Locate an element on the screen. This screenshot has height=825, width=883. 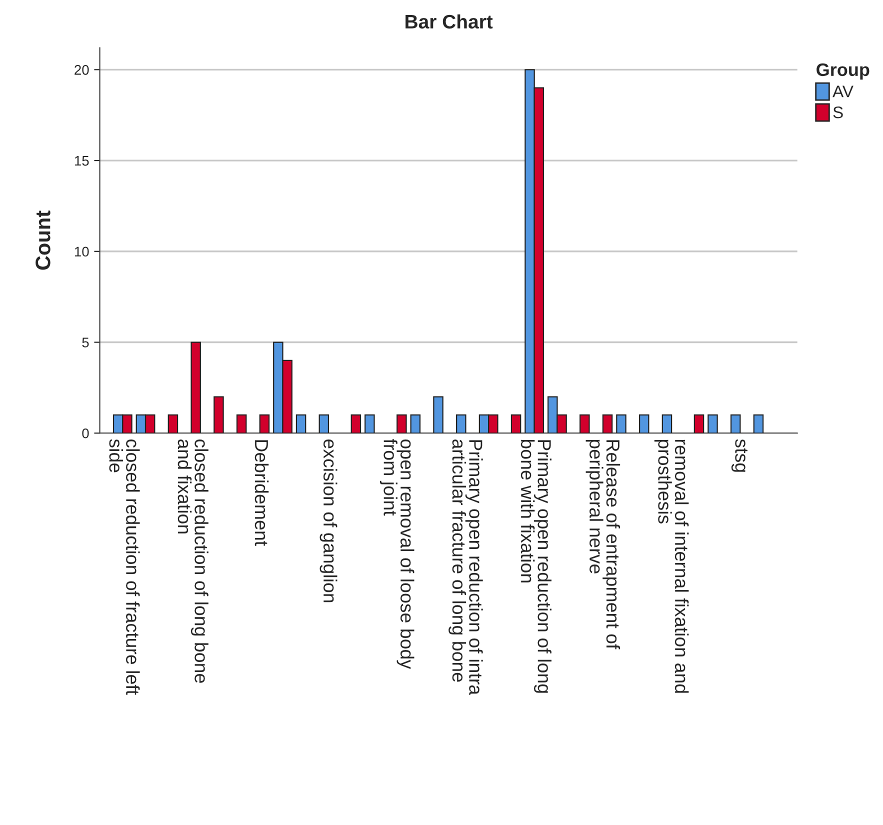
legend-title: Group is located at coordinates (843, 71).